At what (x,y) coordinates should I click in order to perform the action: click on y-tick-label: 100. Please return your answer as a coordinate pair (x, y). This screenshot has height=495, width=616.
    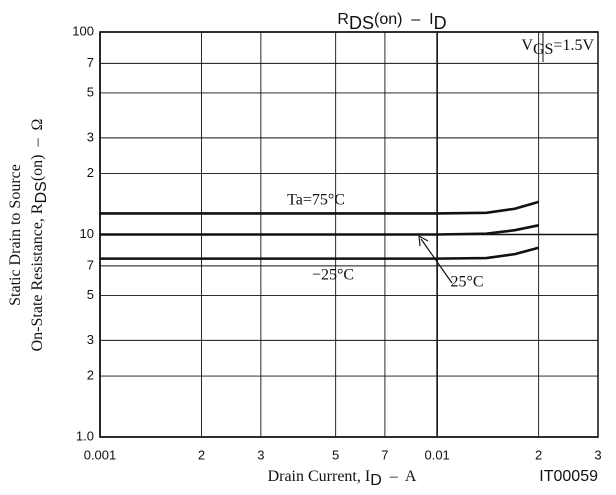
    Looking at the image, I should click on (83, 30).